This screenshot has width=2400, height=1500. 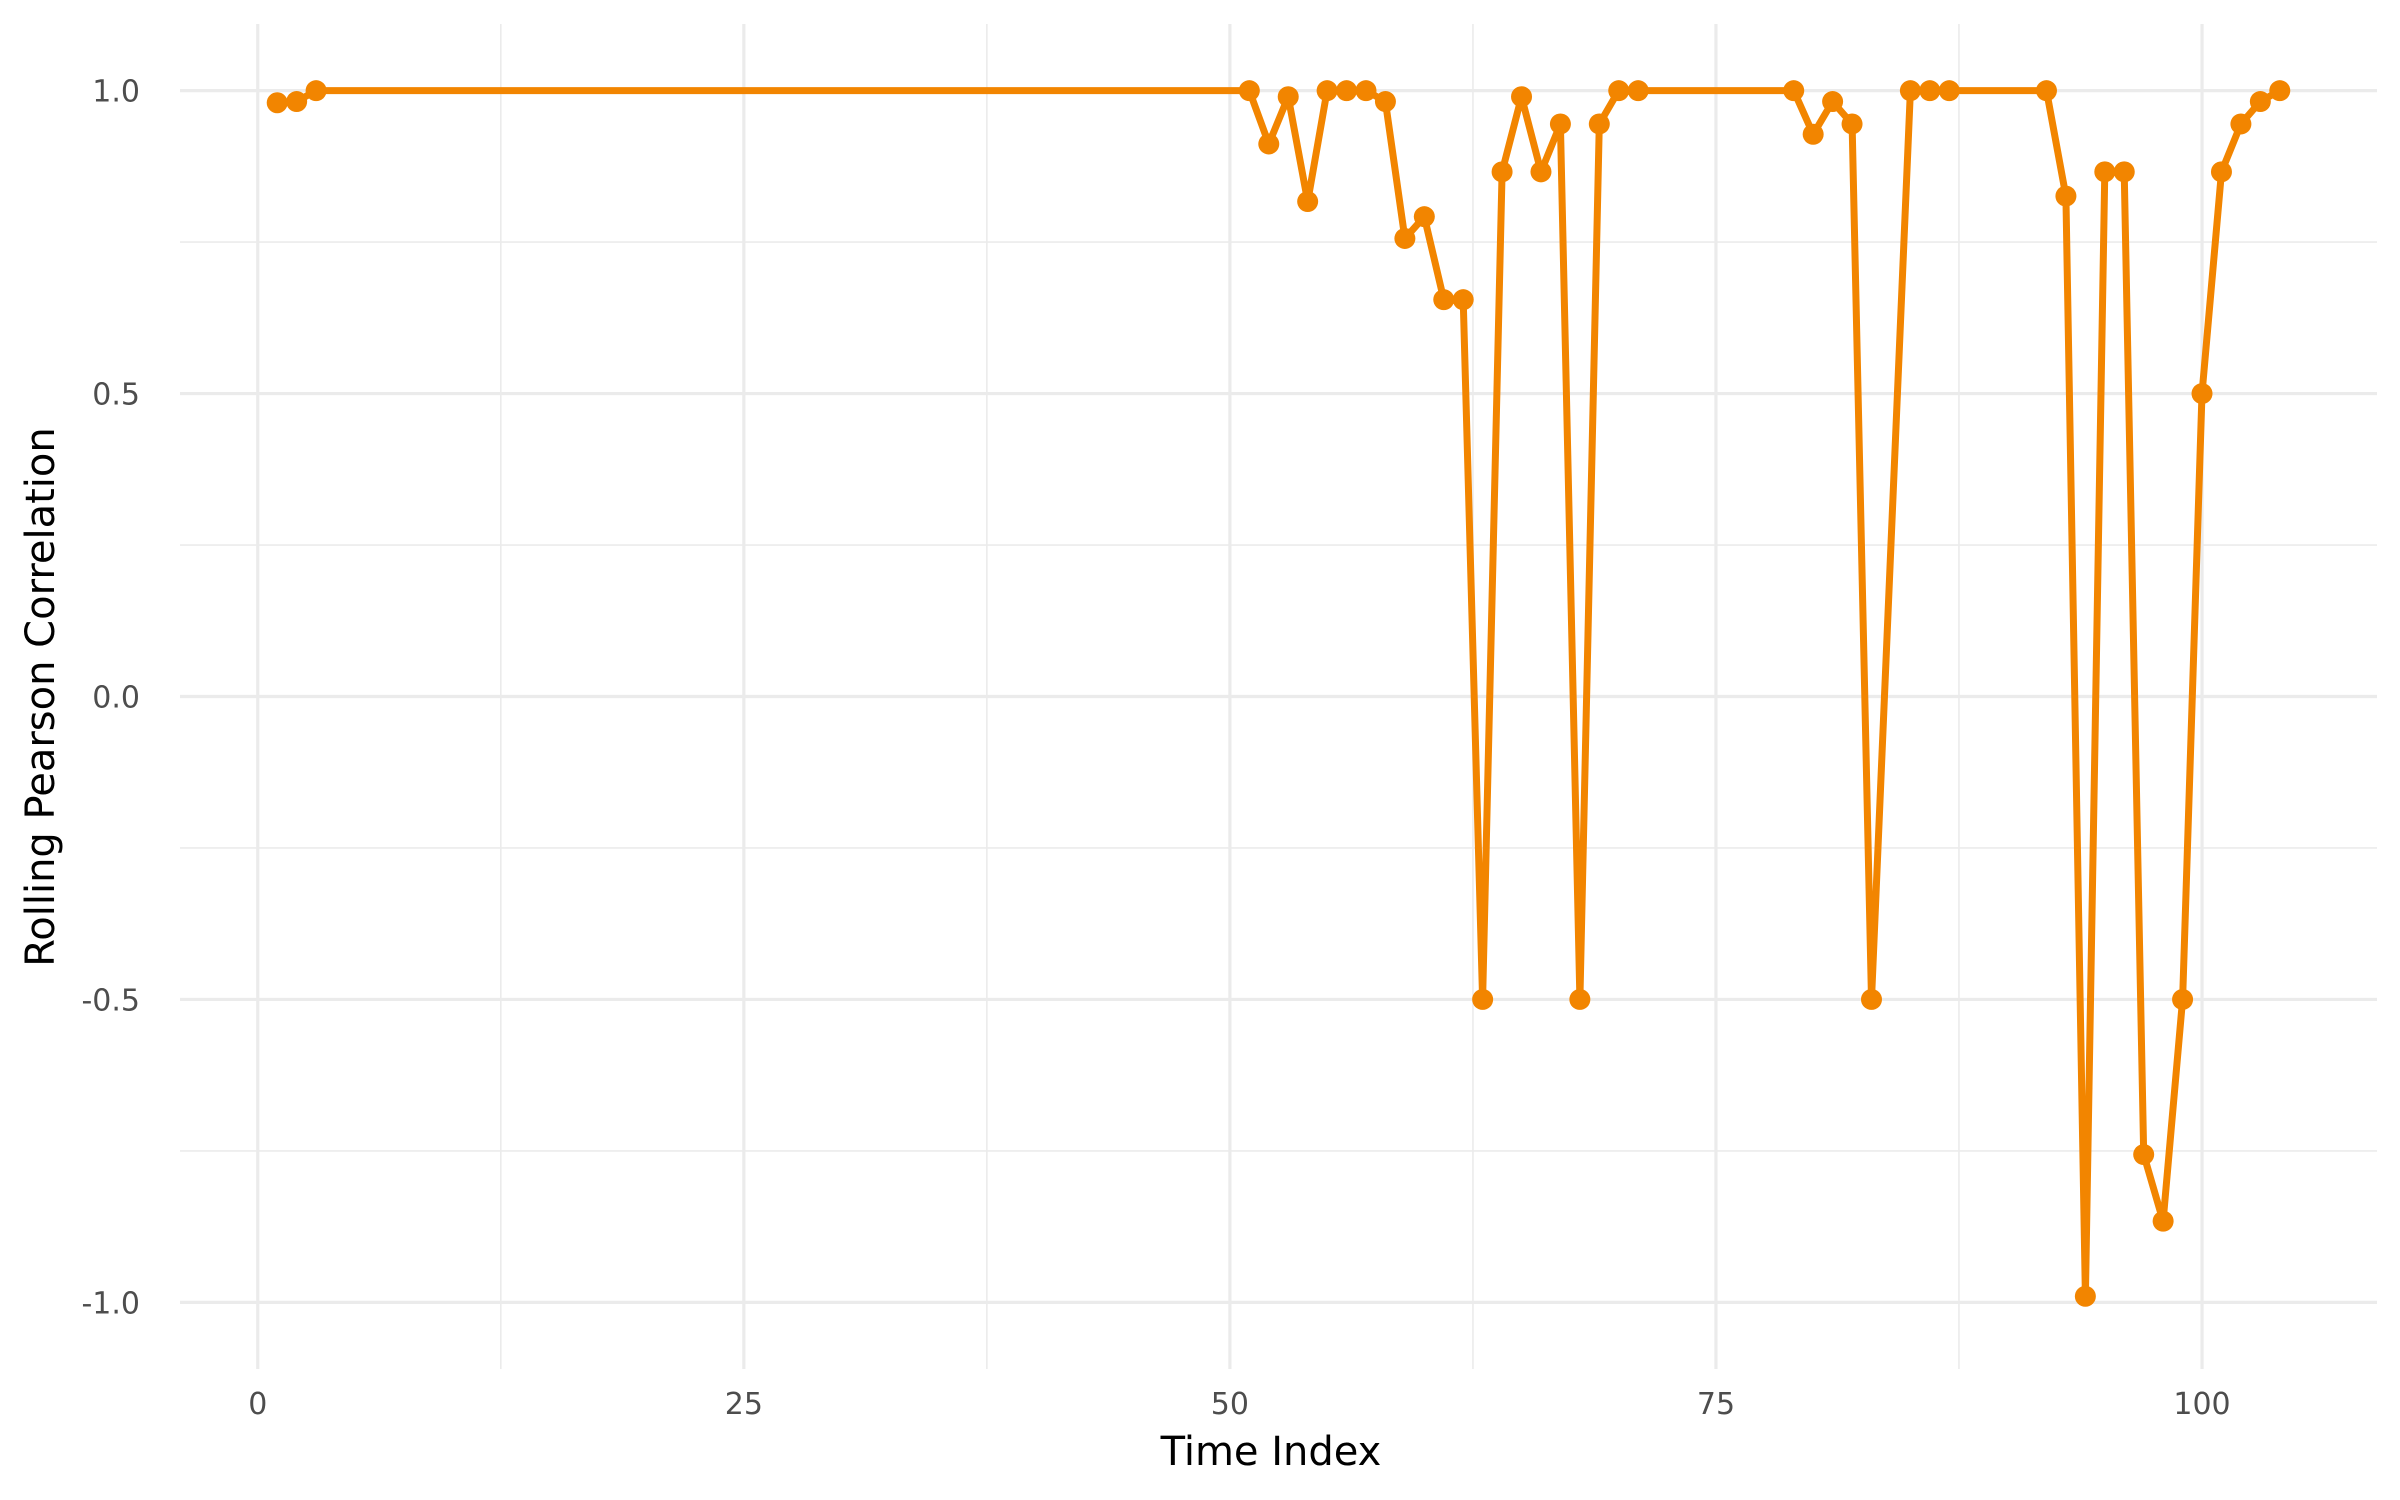 I want to click on x-tick-label: 25, so click(x=744, y=1404).